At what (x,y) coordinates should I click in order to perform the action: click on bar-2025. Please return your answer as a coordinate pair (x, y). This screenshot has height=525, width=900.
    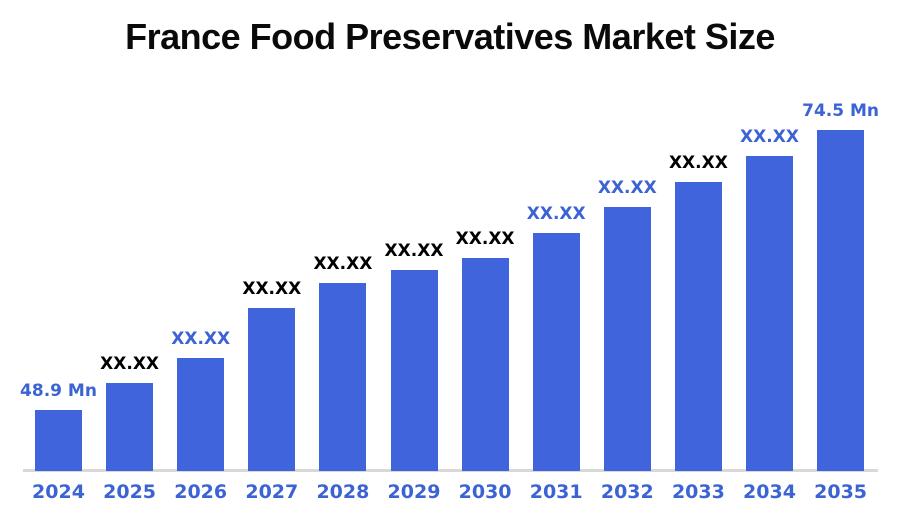
    Looking at the image, I should click on (130, 427).